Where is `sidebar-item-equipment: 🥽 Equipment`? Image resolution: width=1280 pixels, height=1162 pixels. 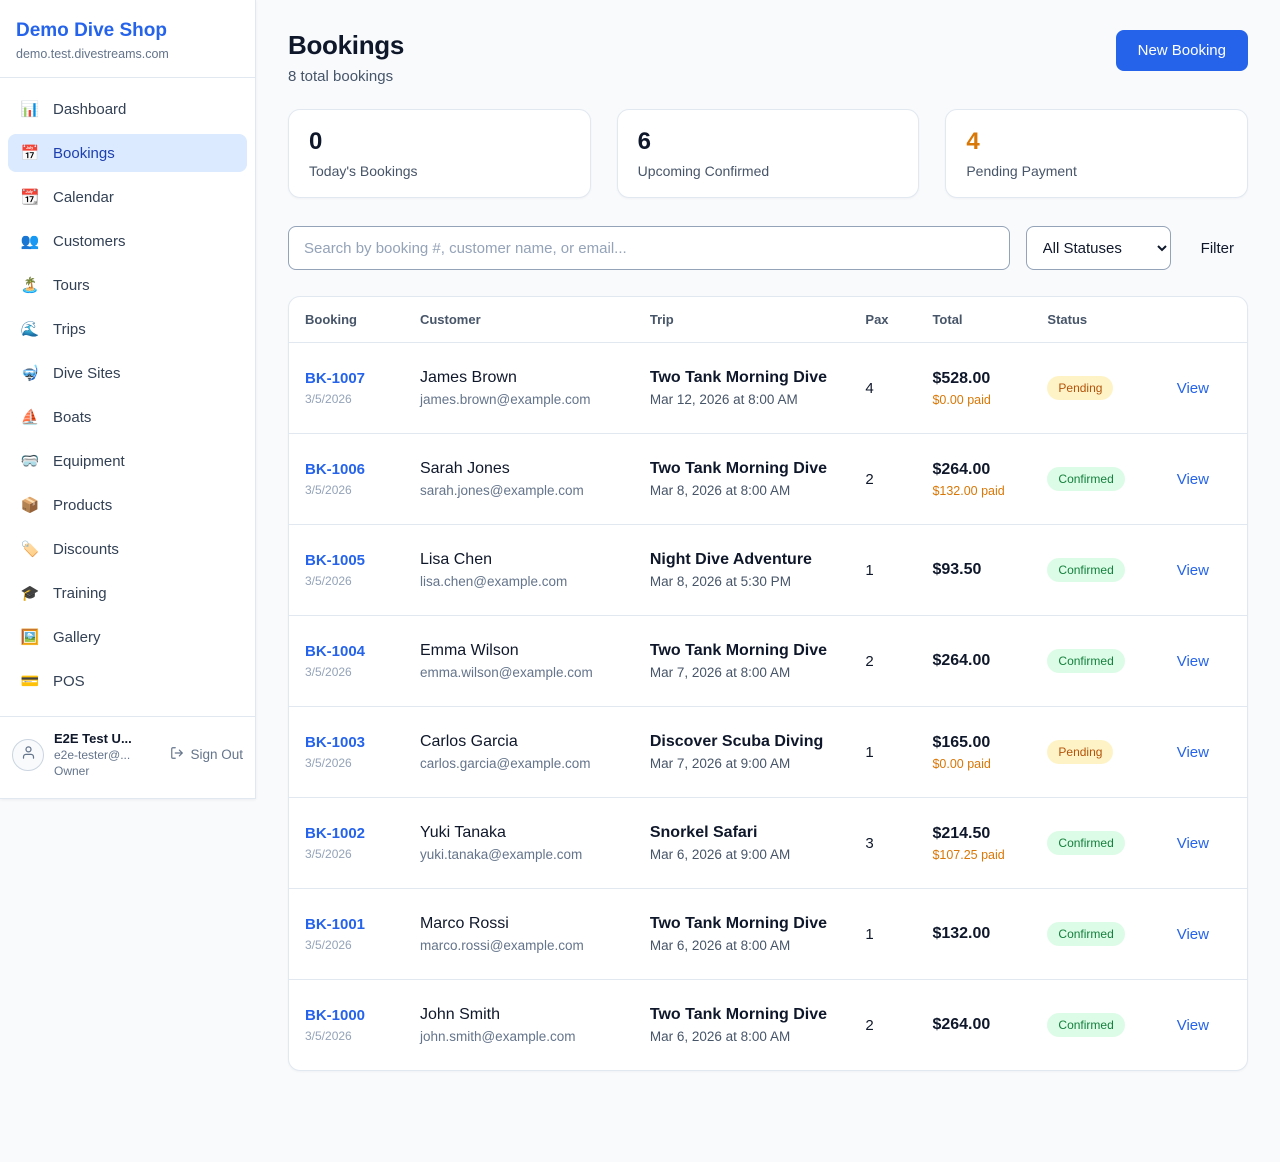
sidebar-item-equipment: 🥽 Equipment is located at coordinates (127, 461).